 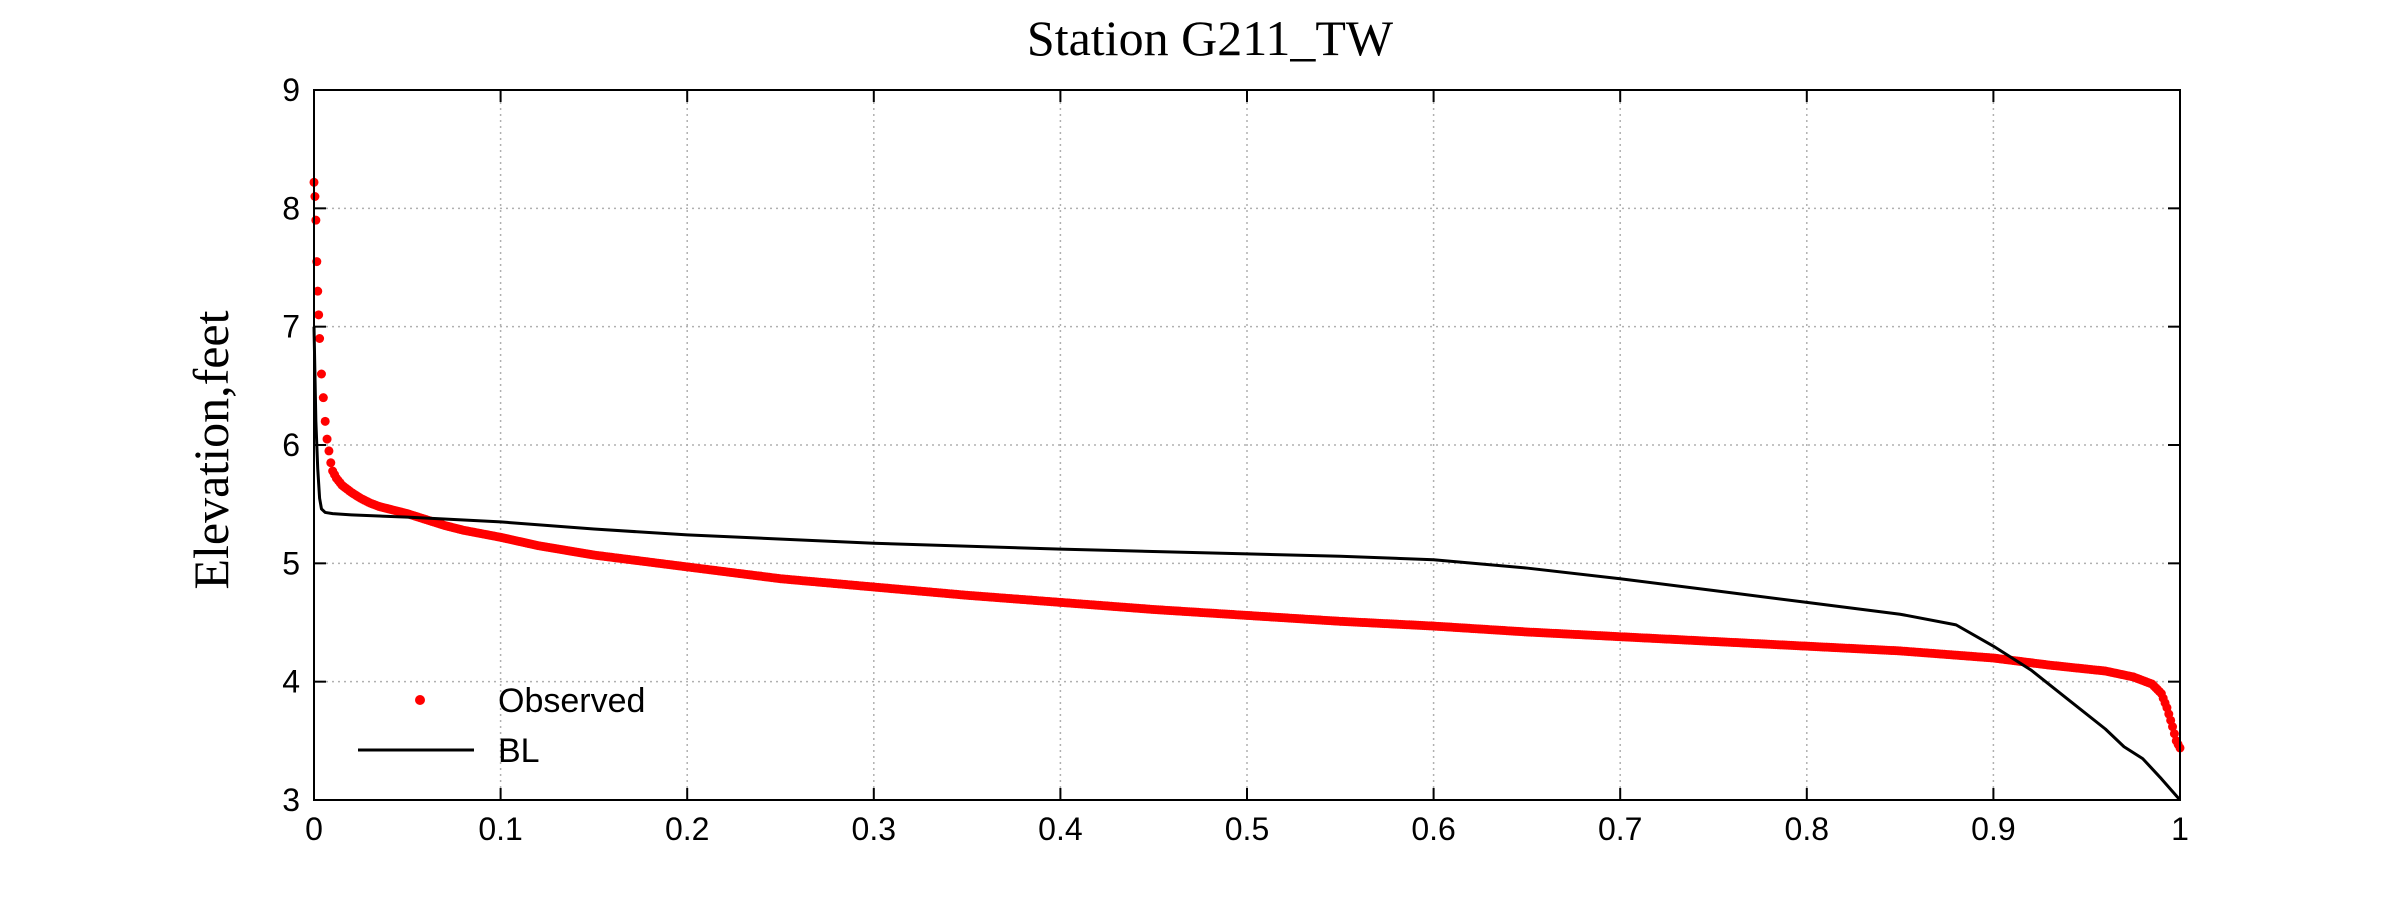 I want to click on legend-label-bl: BL, so click(x=519, y=751).